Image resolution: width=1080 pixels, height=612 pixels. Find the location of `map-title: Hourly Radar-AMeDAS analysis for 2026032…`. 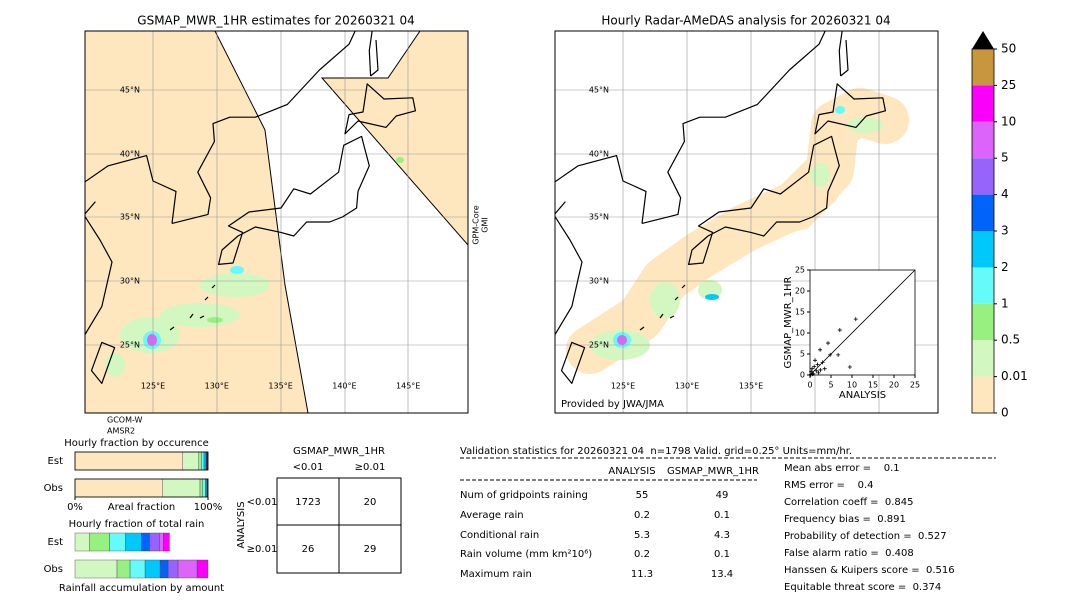

map-title: Hourly Radar-AMeDAS analysis for 2026032… is located at coordinates (745, 21).